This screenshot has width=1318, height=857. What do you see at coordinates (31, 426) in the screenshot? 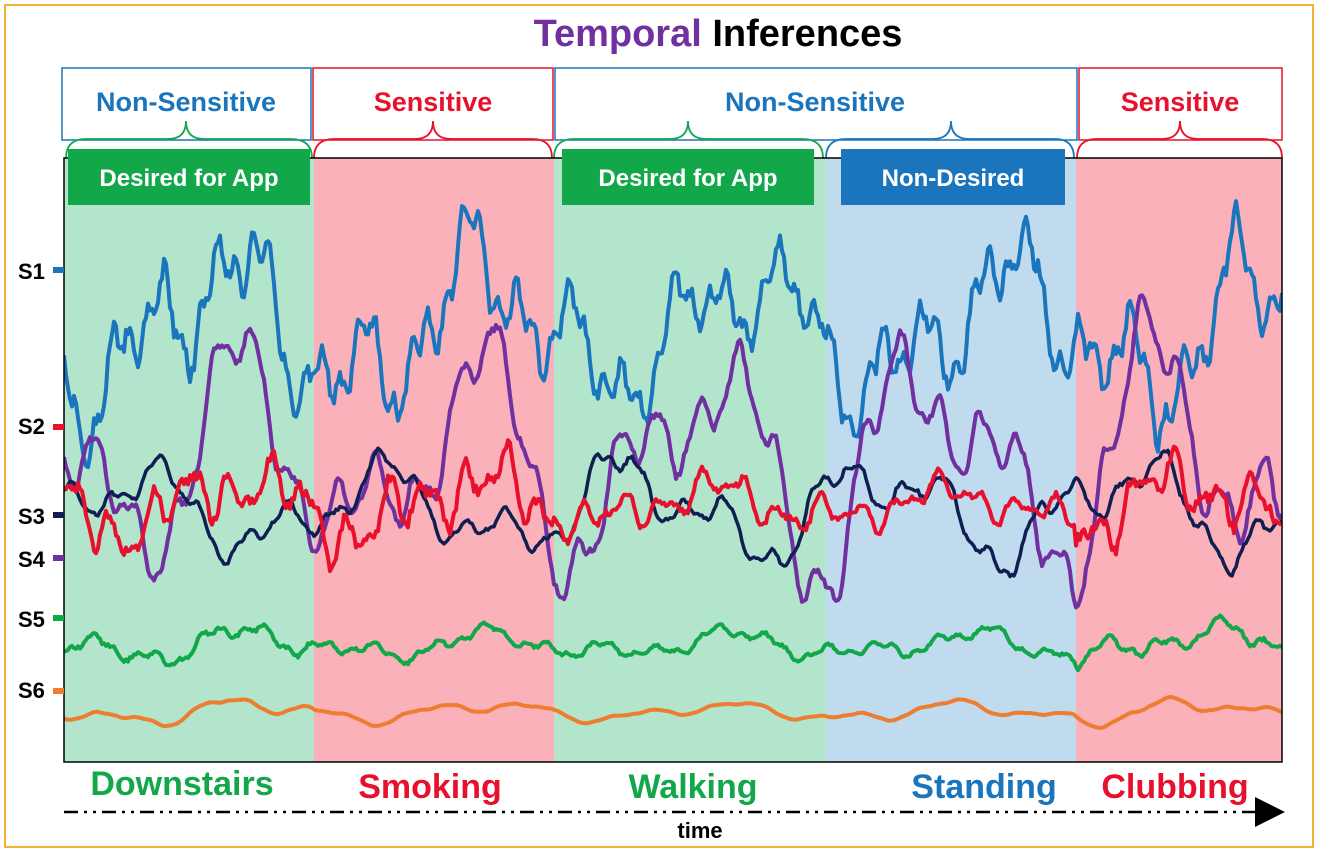
I see `sensor-label-s2: S2` at bounding box center [31, 426].